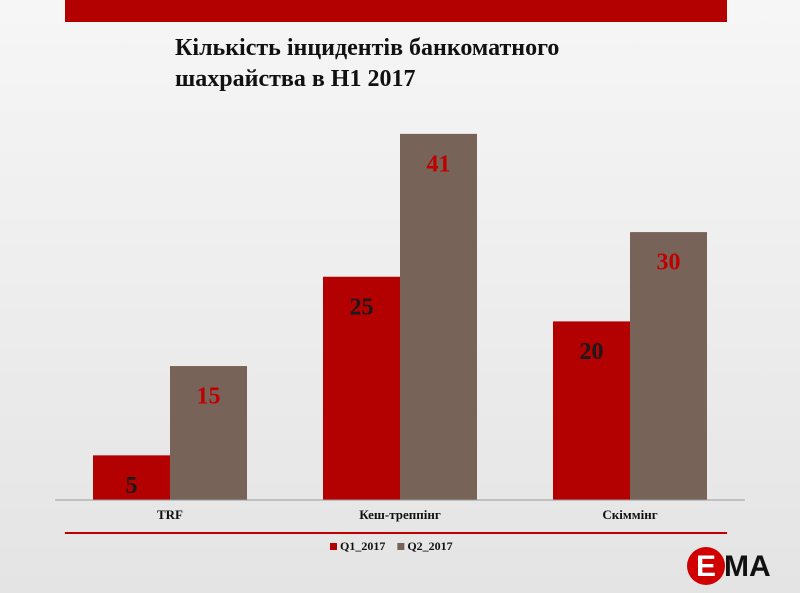 The height and width of the screenshot is (593, 800). Describe the element at coordinates (400, 514) in the screenshot. I see `x-tick-label: Кеш-треппінг` at that location.